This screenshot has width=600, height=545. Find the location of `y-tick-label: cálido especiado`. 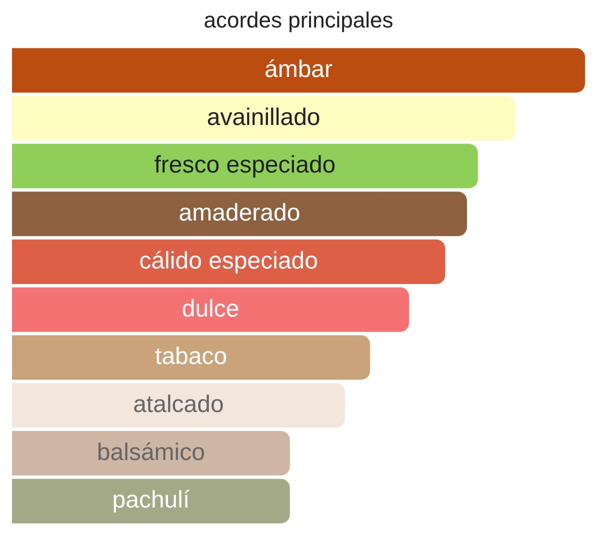

y-tick-label: cálido especiado is located at coordinates (228, 260).